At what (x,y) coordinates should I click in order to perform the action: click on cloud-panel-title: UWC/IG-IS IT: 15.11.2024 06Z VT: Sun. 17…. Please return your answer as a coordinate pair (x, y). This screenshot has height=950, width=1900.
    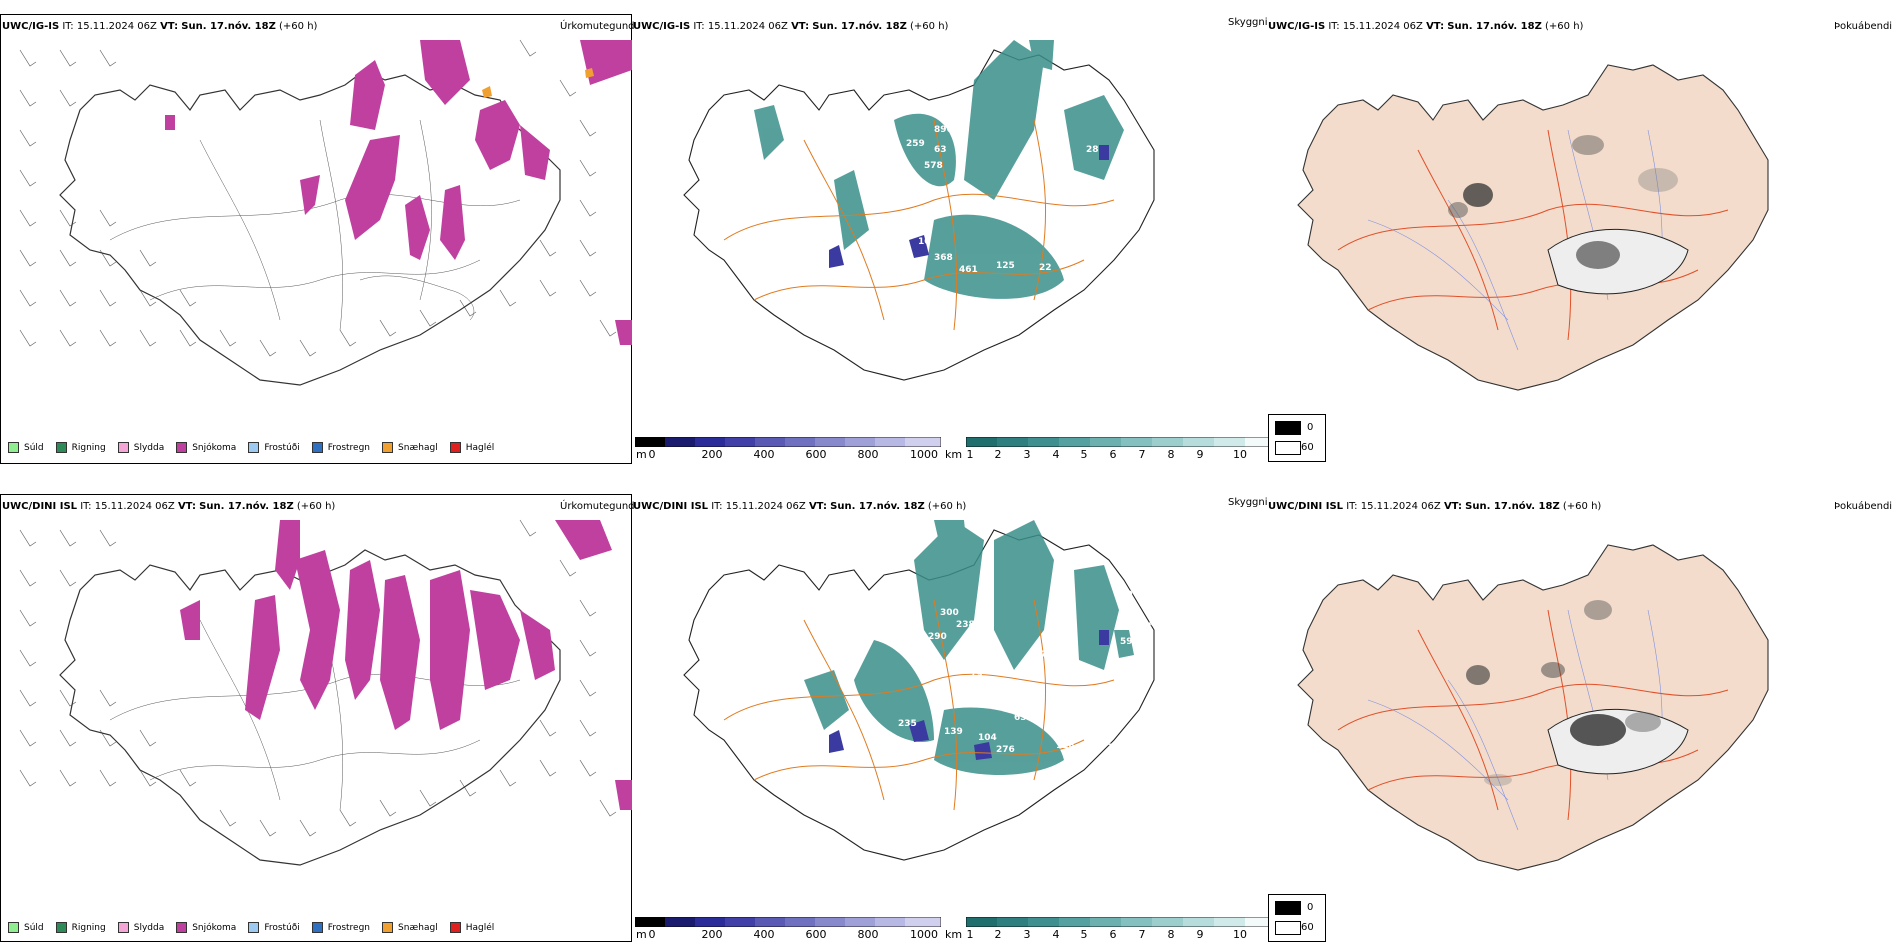
    Looking at the image, I should click on (791, 26).